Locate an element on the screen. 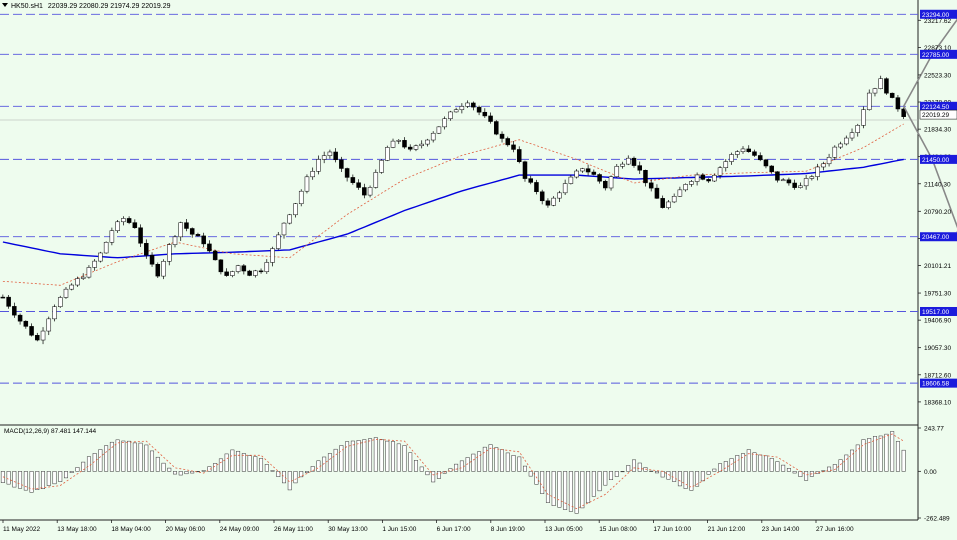 This screenshot has width=957, height=540. current-price-label: 22019.29 is located at coordinates (935, 115).